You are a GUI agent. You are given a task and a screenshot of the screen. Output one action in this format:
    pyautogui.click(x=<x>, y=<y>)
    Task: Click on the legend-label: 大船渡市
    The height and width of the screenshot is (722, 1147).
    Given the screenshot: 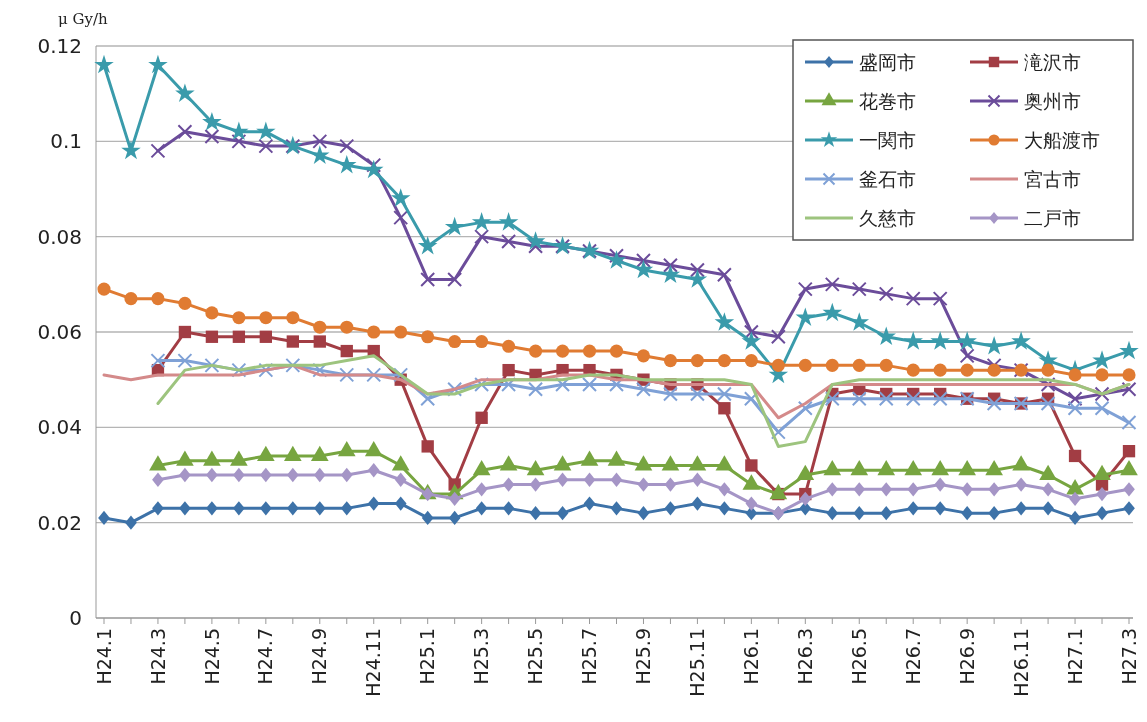 What is the action you would take?
    pyautogui.click(x=1062, y=139)
    